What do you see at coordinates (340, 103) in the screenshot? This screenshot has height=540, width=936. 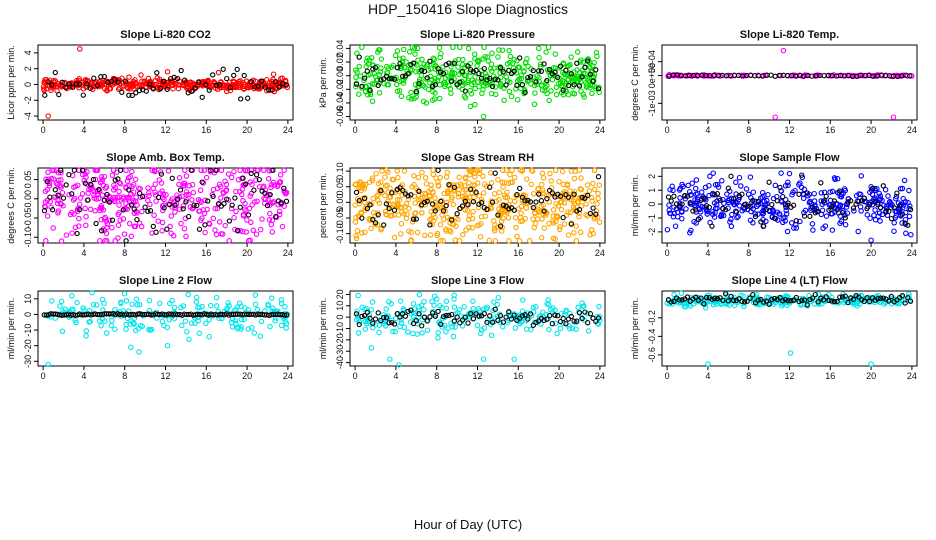 I see `y-tick-label: -0.04` at bounding box center [340, 103].